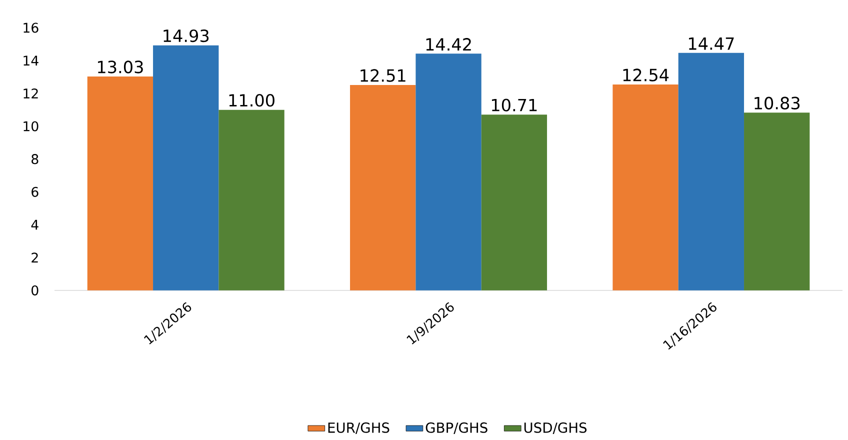 This screenshot has width=848, height=440. Describe the element at coordinates (35, 257) in the screenshot. I see `y-tick-label: 2` at that location.